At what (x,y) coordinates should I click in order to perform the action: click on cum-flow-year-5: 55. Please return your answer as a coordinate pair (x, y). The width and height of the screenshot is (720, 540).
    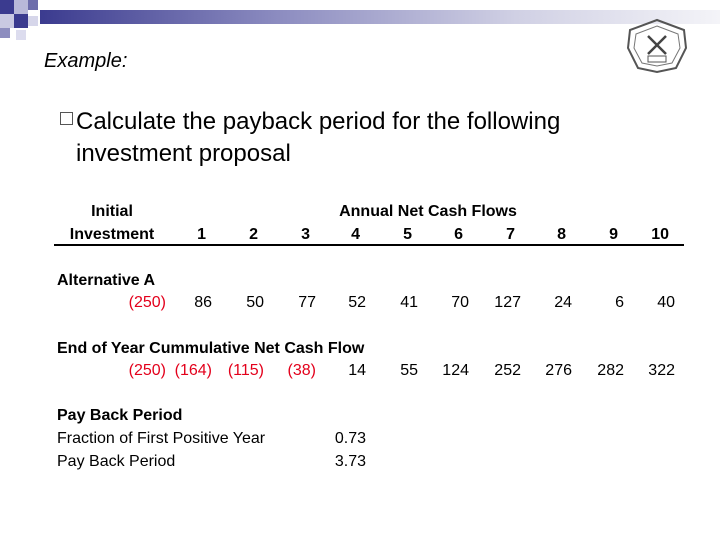
    Looking at the image, I should click on (409, 370).